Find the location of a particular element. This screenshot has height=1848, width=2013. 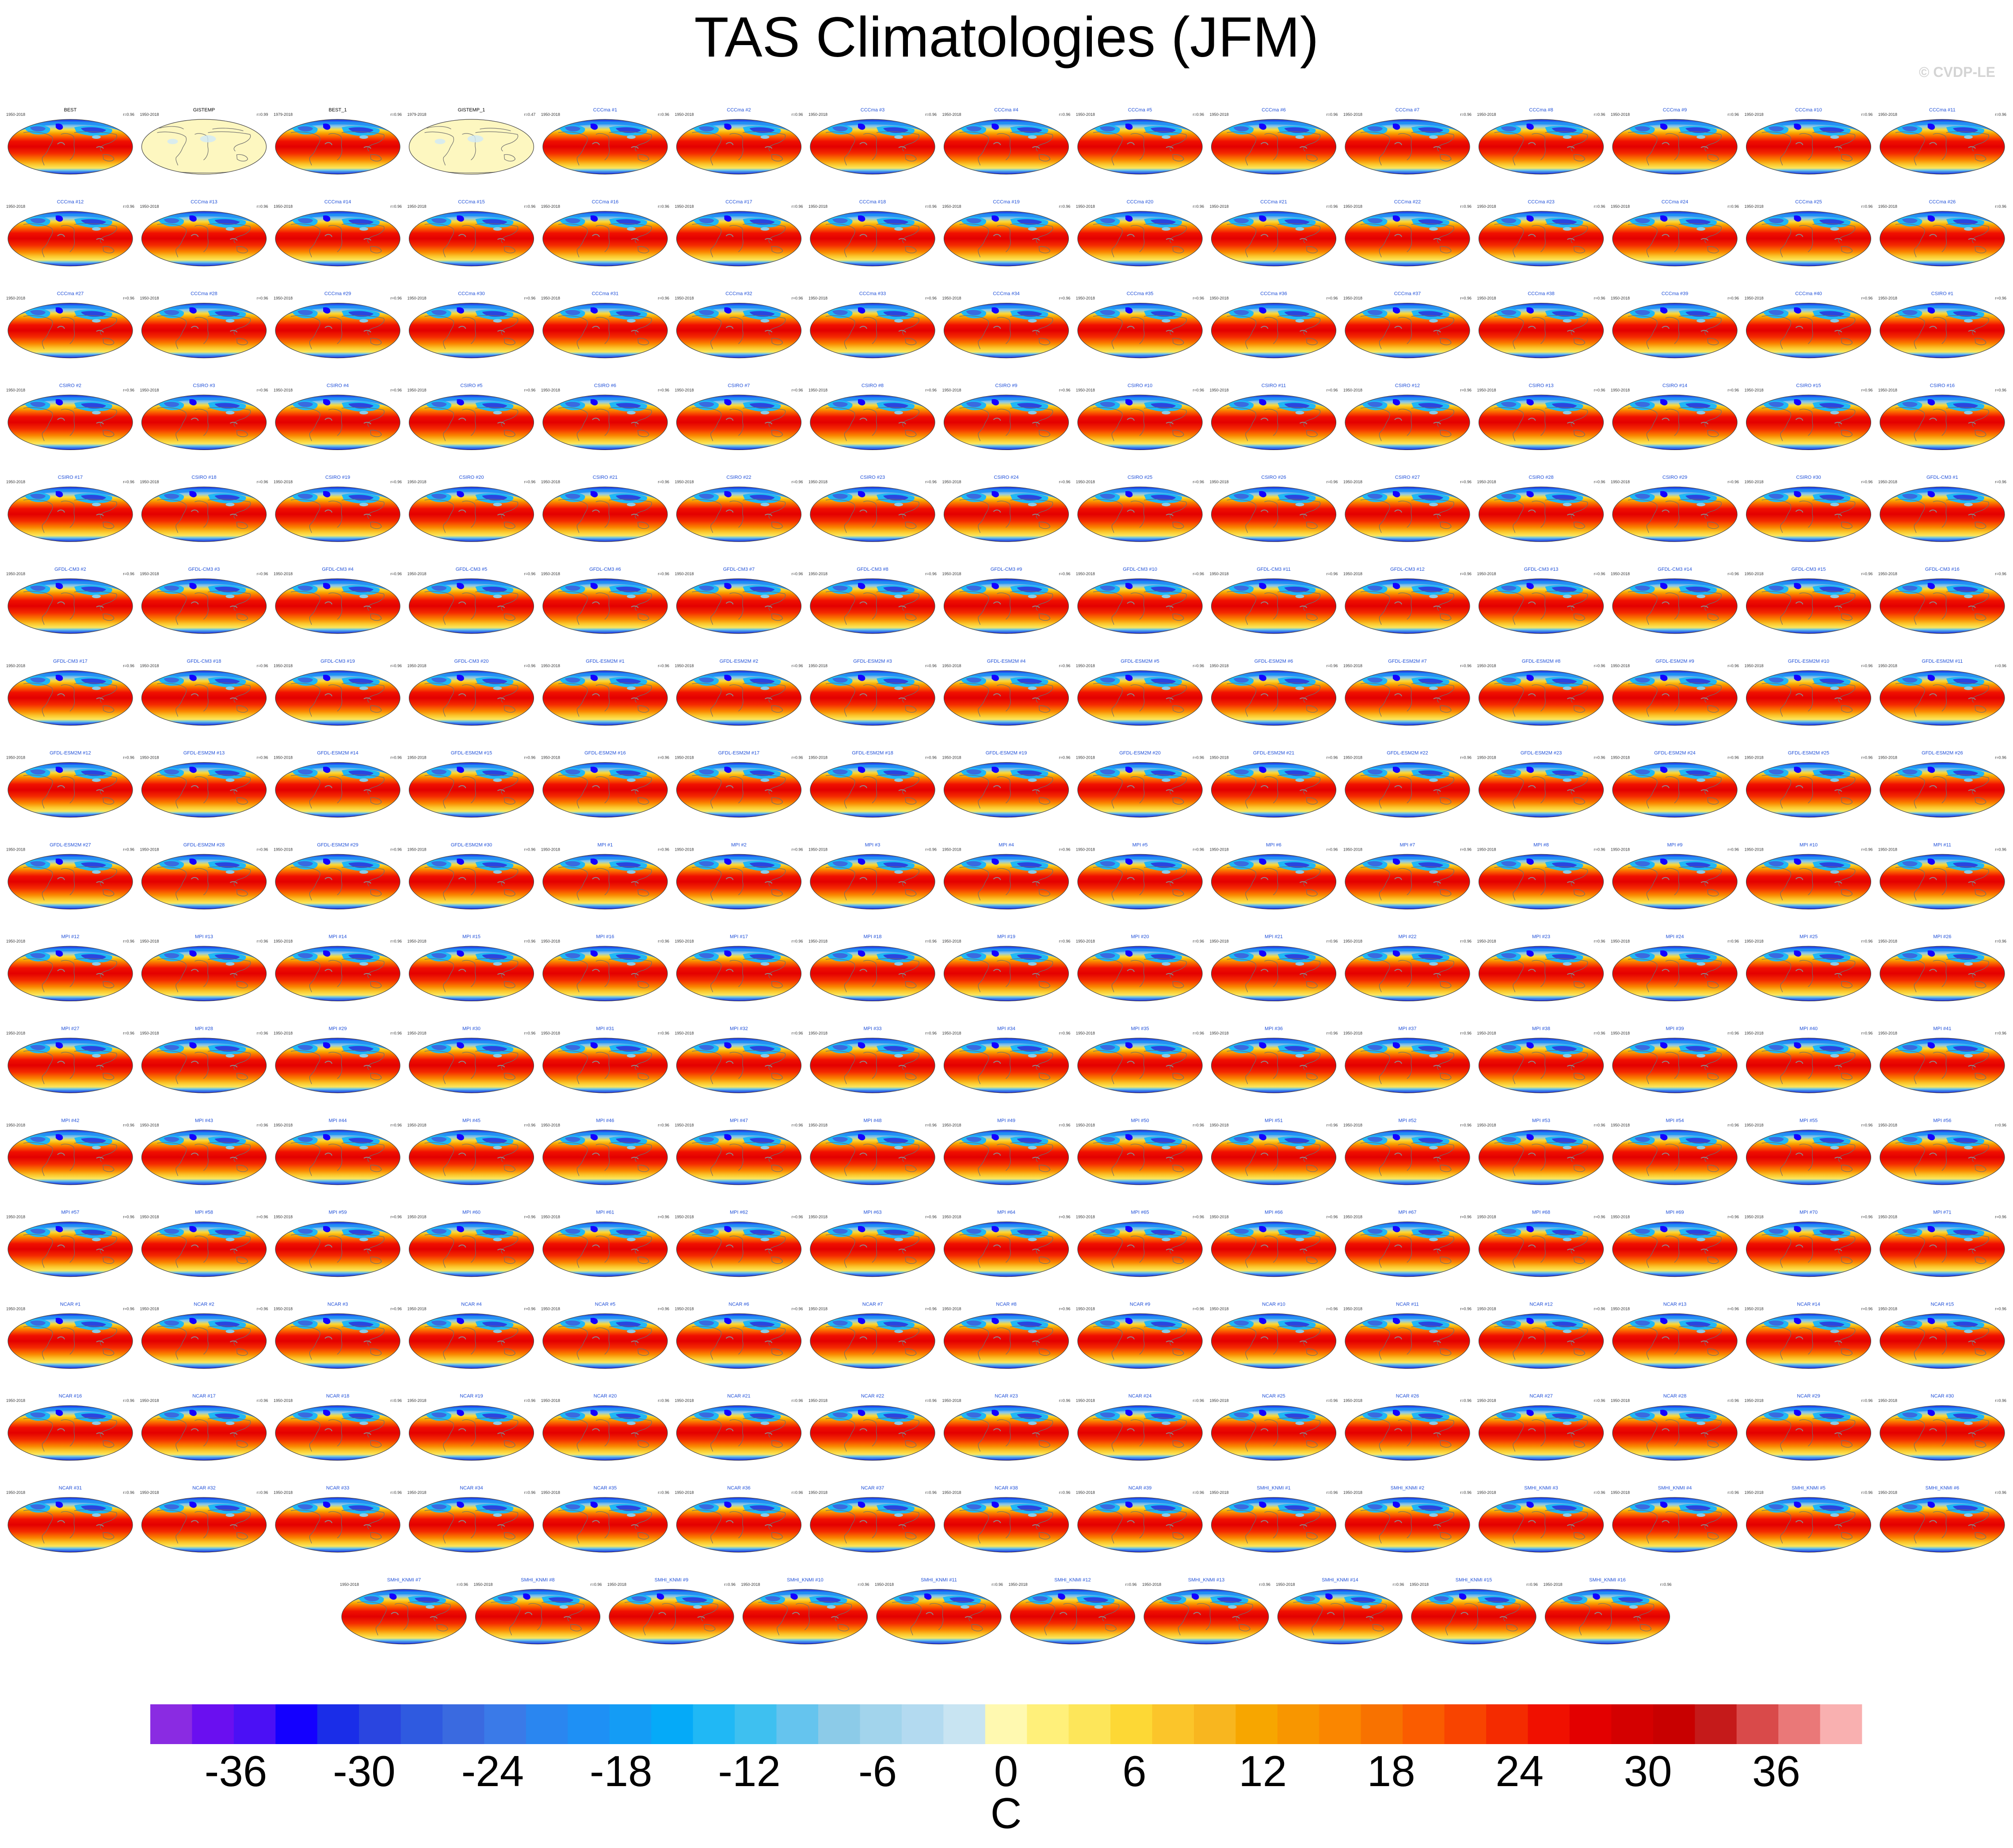

copyright-note: © CVDP-LE is located at coordinates (1957, 72).